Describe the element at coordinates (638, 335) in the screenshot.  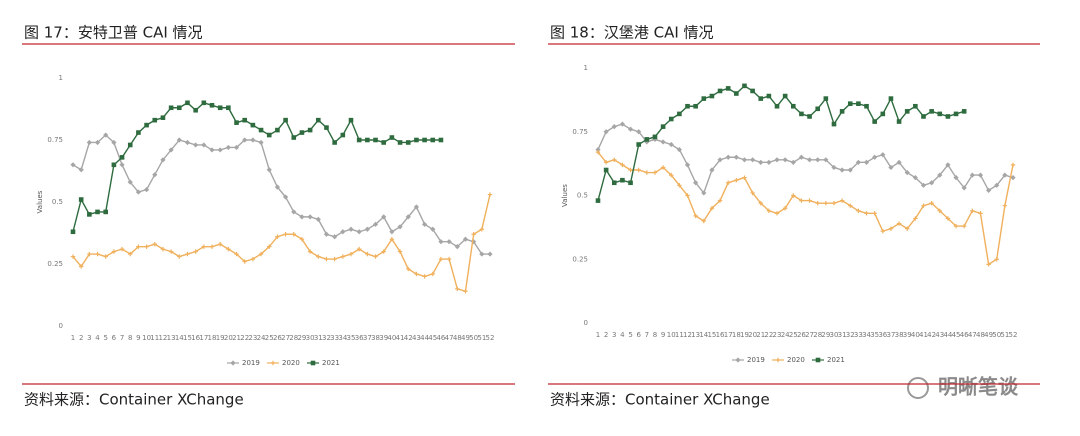
I see `x-tick-label: 6` at that location.